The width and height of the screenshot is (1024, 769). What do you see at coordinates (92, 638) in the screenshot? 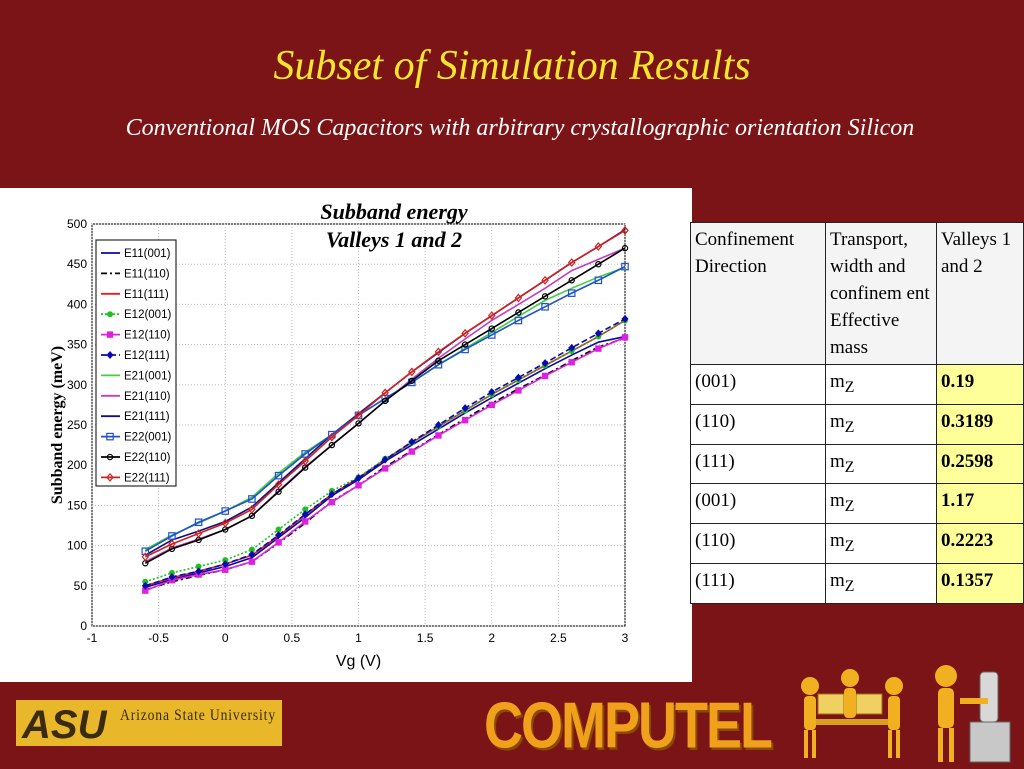
I see `x-tick-label: -1` at bounding box center [92, 638].